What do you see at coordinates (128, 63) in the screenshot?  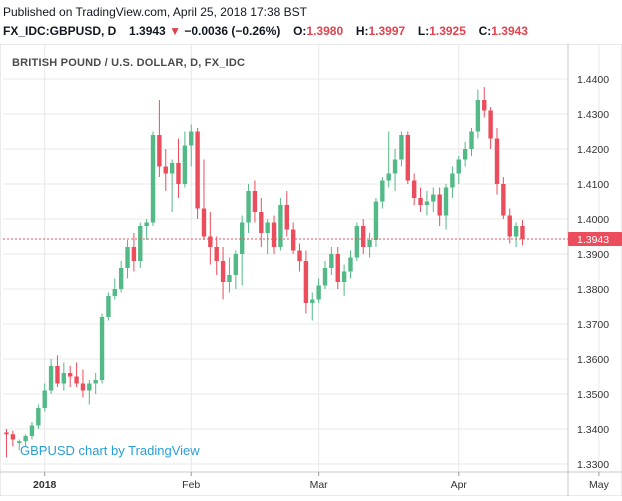 I see `chart-title: BRITISH POUND / U.S. DOLLAR, D, FX_IDC` at bounding box center [128, 63].